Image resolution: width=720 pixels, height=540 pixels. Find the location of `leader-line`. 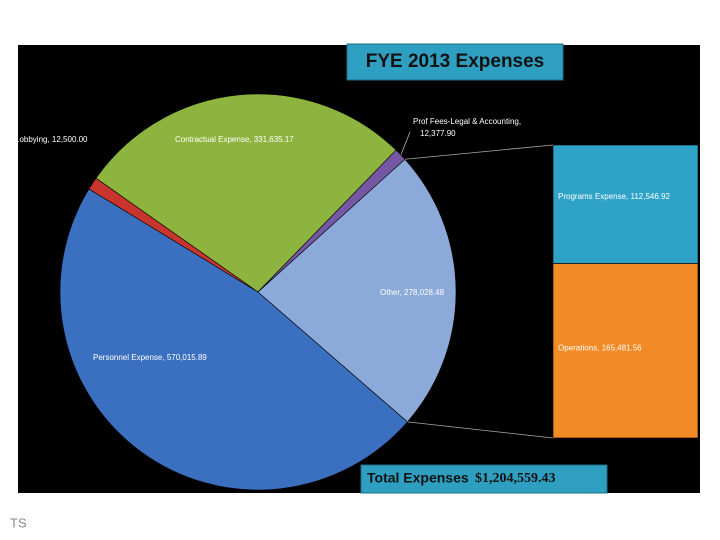

leader-line is located at coordinates (405, 144).